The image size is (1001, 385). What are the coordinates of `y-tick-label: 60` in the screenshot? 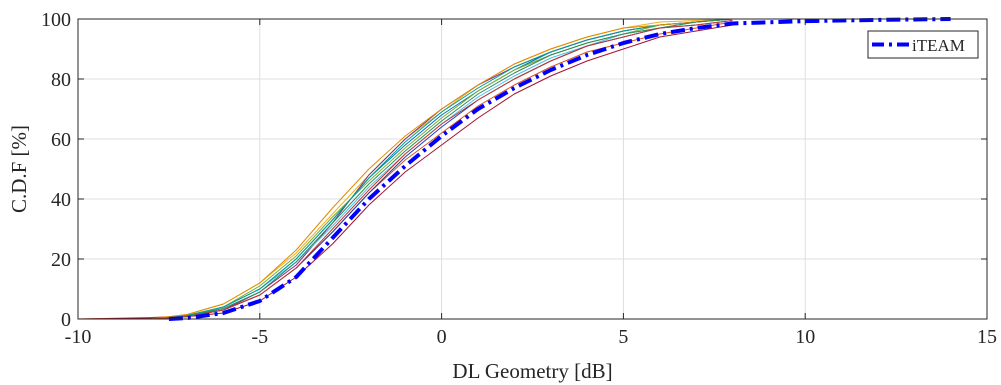 It's located at (61, 140).